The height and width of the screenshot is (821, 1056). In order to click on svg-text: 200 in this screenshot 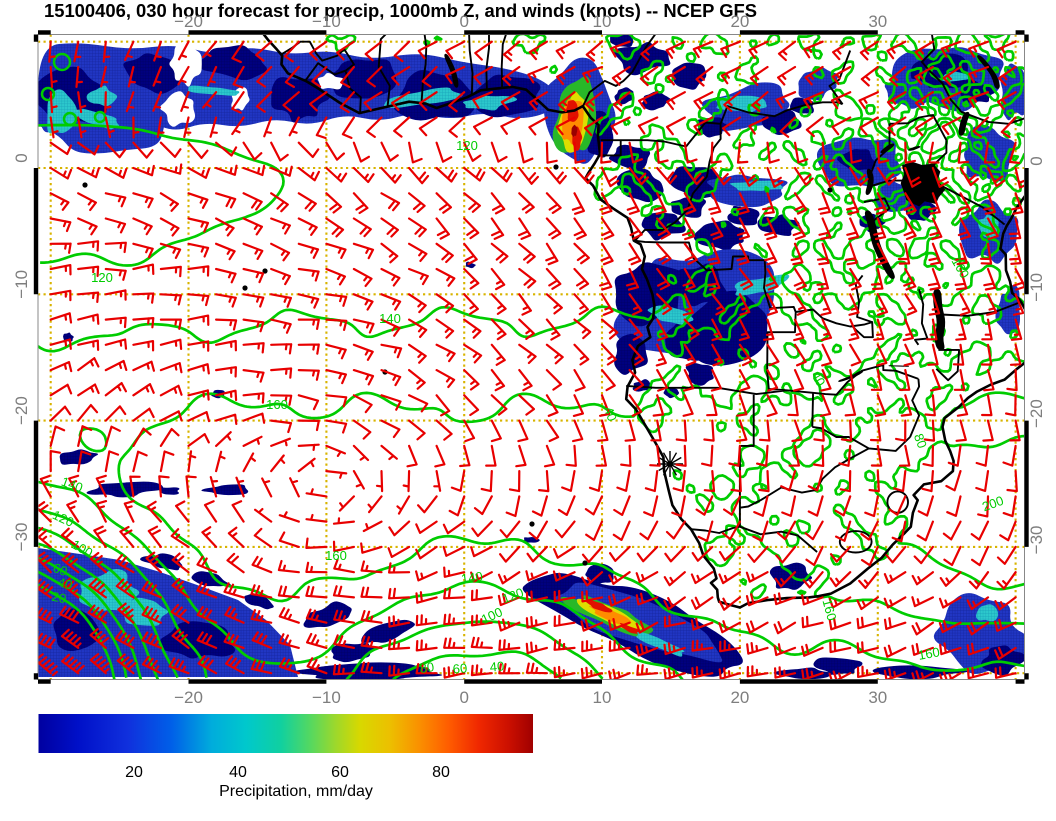, I will do `click(993, 504)`.